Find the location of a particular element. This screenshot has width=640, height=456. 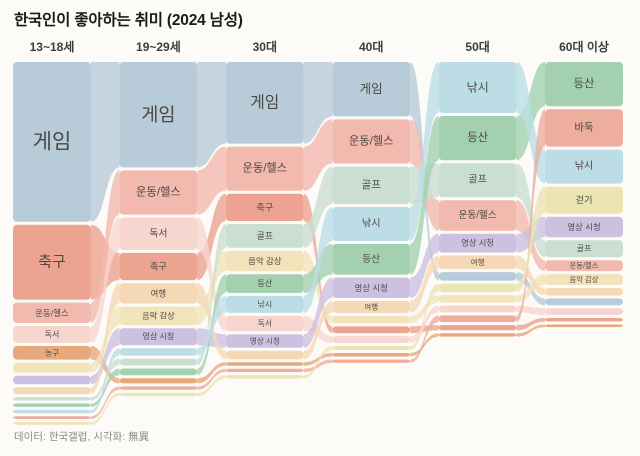

flow-node-label: 걷기 is located at coordinates (583, 199).